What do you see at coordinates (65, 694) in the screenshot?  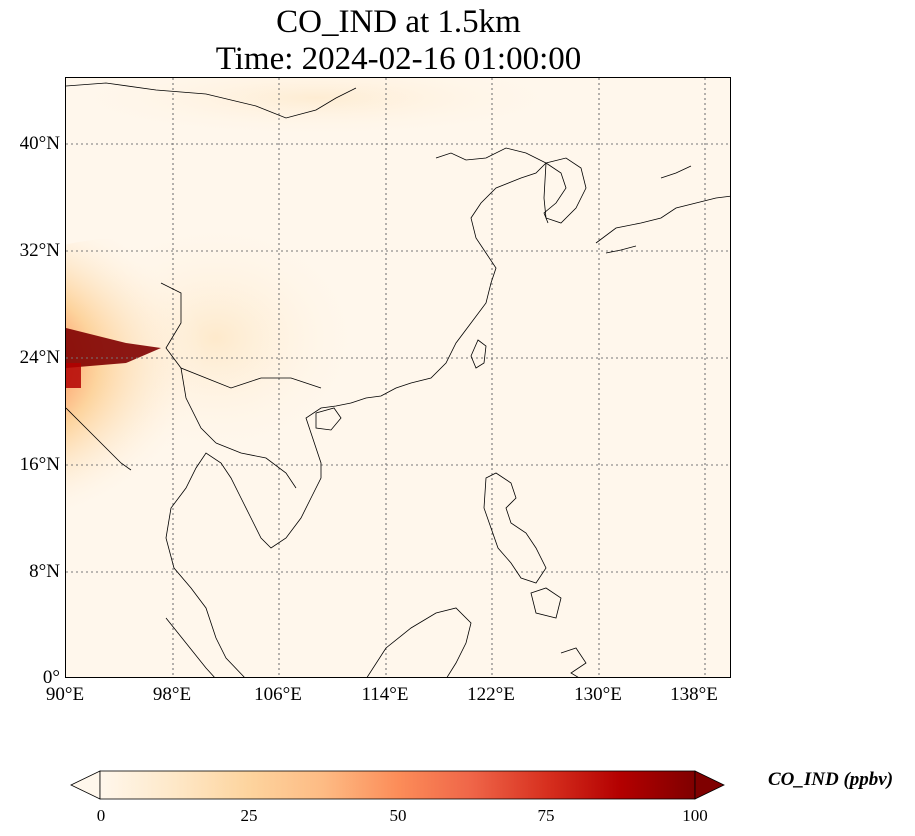 I see `lon-tick-label: 90°E` at bounding box center [65, 694].